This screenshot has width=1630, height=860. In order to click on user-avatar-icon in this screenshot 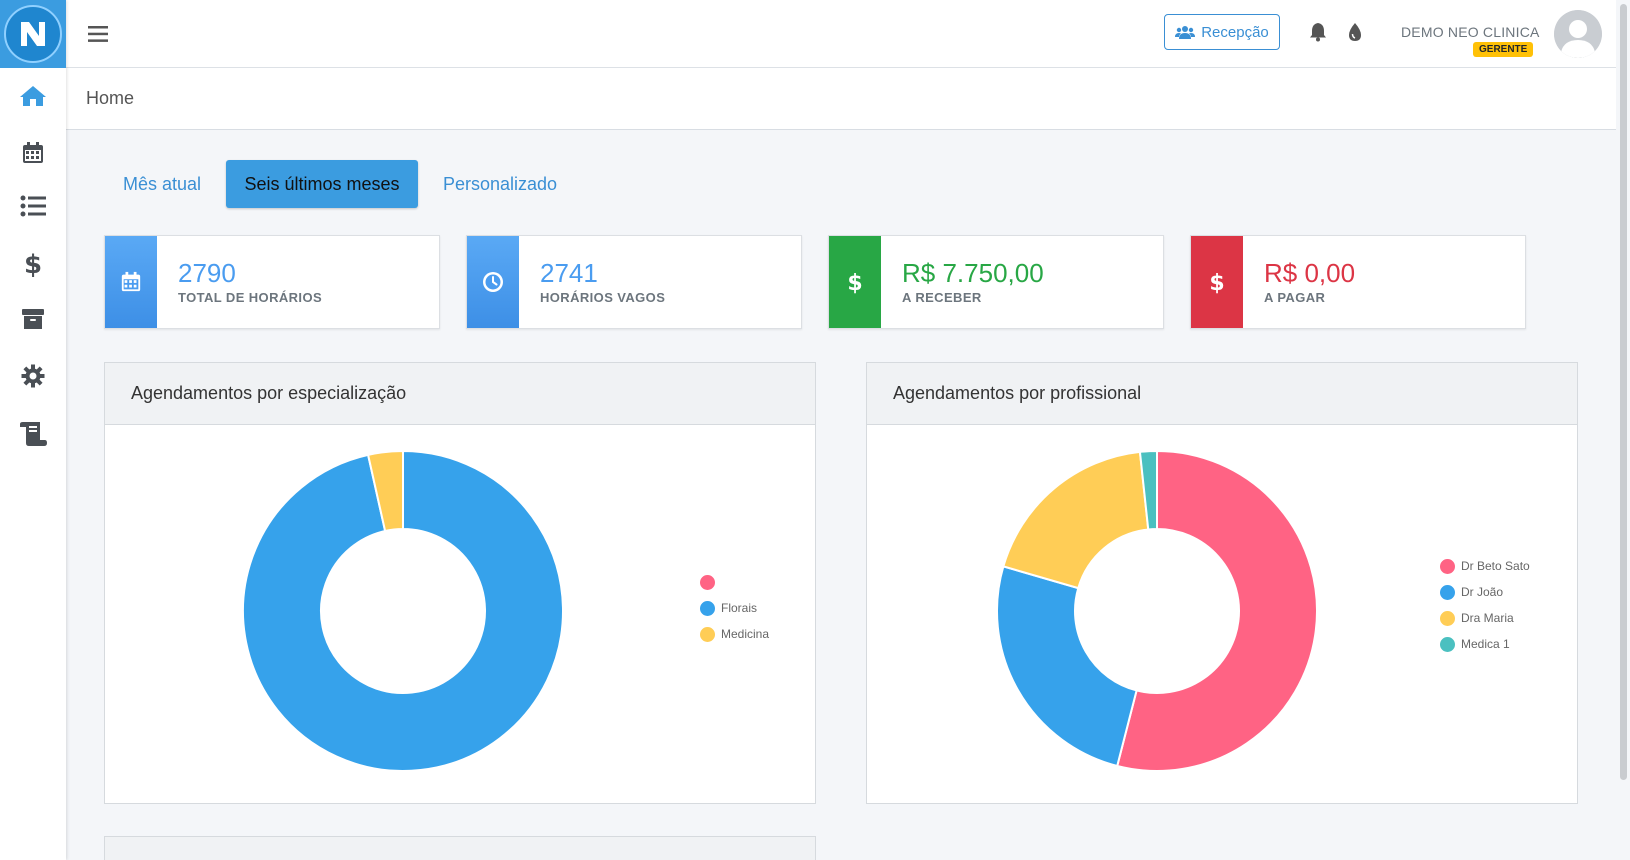, I will do `click(1578, 34)`.